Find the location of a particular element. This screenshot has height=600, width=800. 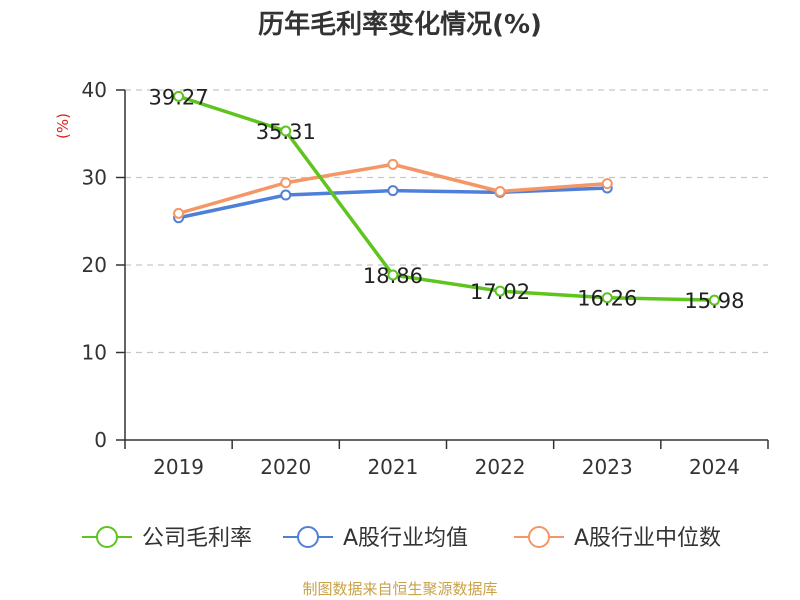

x-tick-label: 2019 is located at coordinates (178, 467).